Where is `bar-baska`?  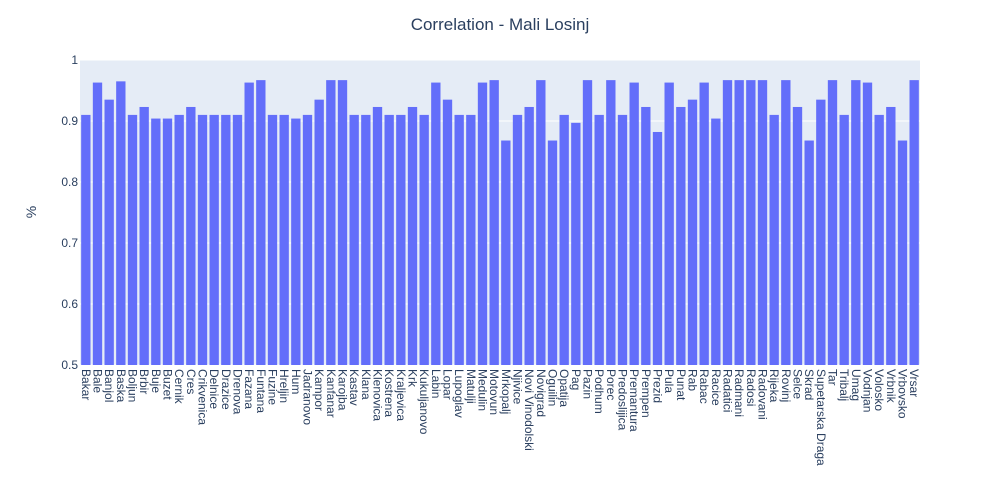
bar-baska is located at coordinates (121, 223).